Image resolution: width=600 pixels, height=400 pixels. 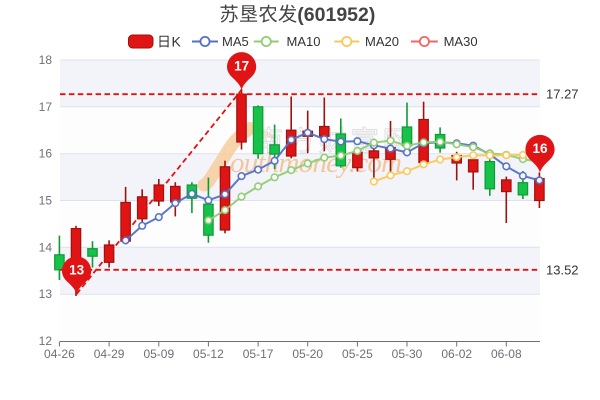 I want to click on svg-text: MA10, so click(x=304, y=41).